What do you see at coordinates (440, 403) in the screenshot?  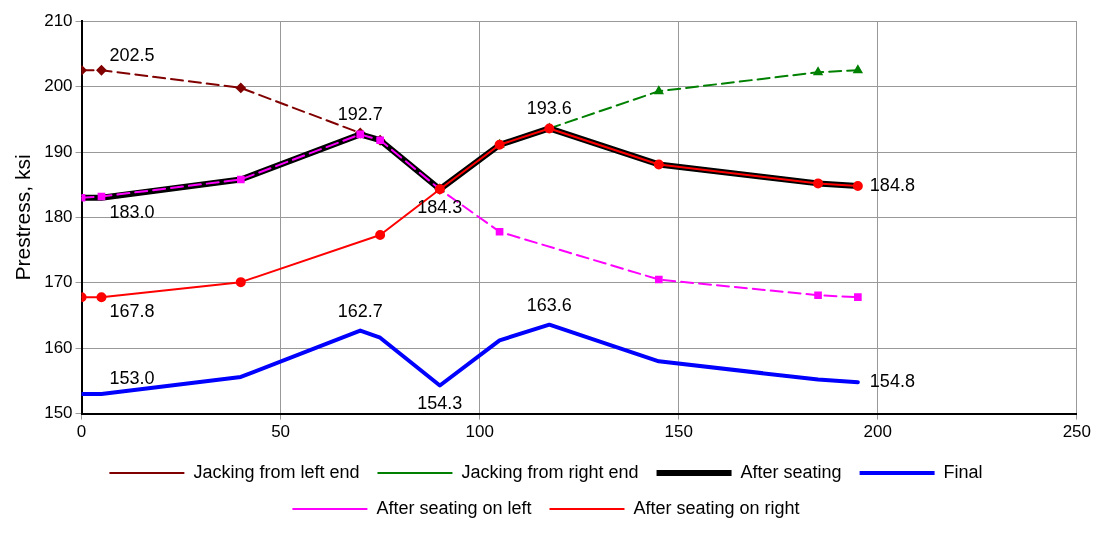 I see `data-label: 154.3` at bounding box center [440, 403].